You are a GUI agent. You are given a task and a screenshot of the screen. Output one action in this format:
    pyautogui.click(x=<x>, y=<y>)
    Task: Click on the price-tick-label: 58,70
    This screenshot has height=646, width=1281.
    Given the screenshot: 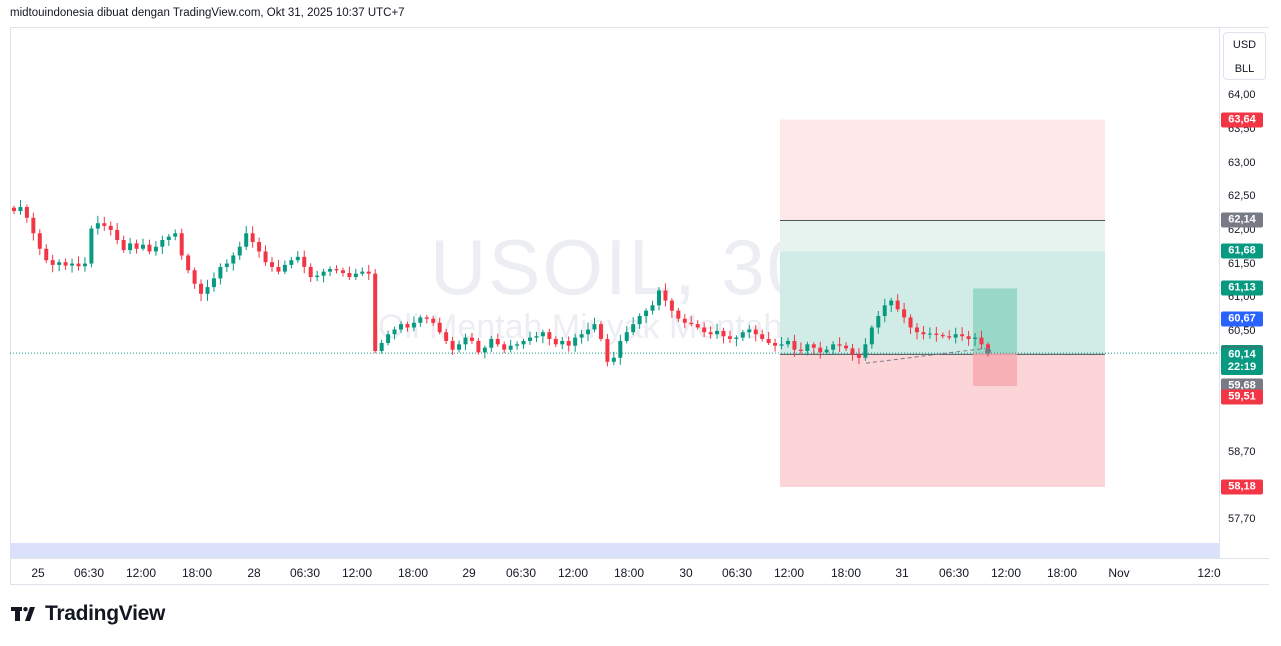 What is the action you would take?
    pyautogui.click(x=1242, y=452)
    